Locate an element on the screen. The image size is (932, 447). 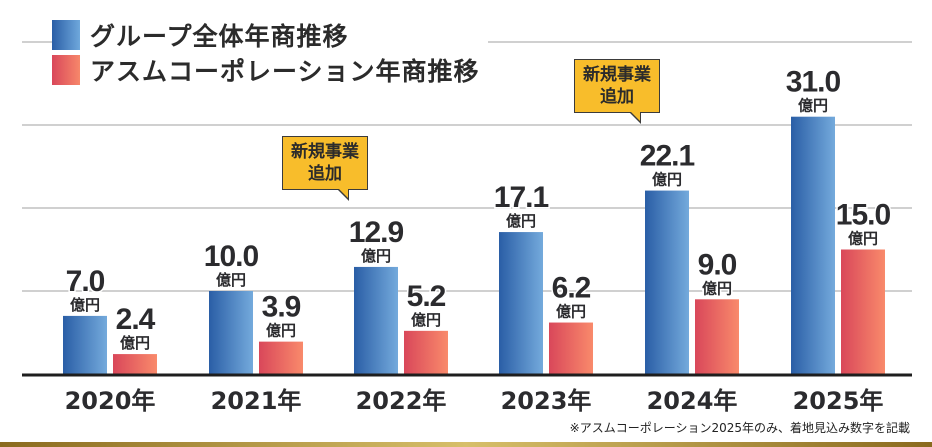
legend-item-asmu: アスムコーポレーション年商推移 is located at coordinates (266, 69).